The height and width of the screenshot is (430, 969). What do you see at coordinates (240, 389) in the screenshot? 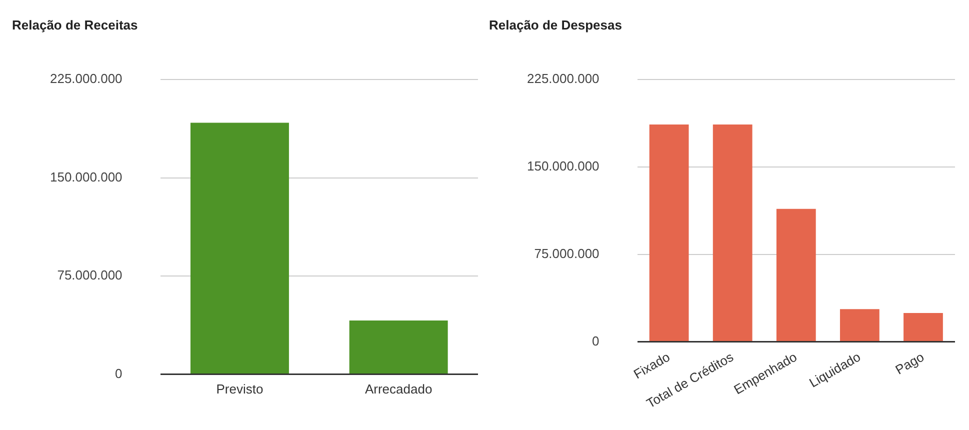
I see `x-tick-label: Previsto` at bounding box center [240, 389].